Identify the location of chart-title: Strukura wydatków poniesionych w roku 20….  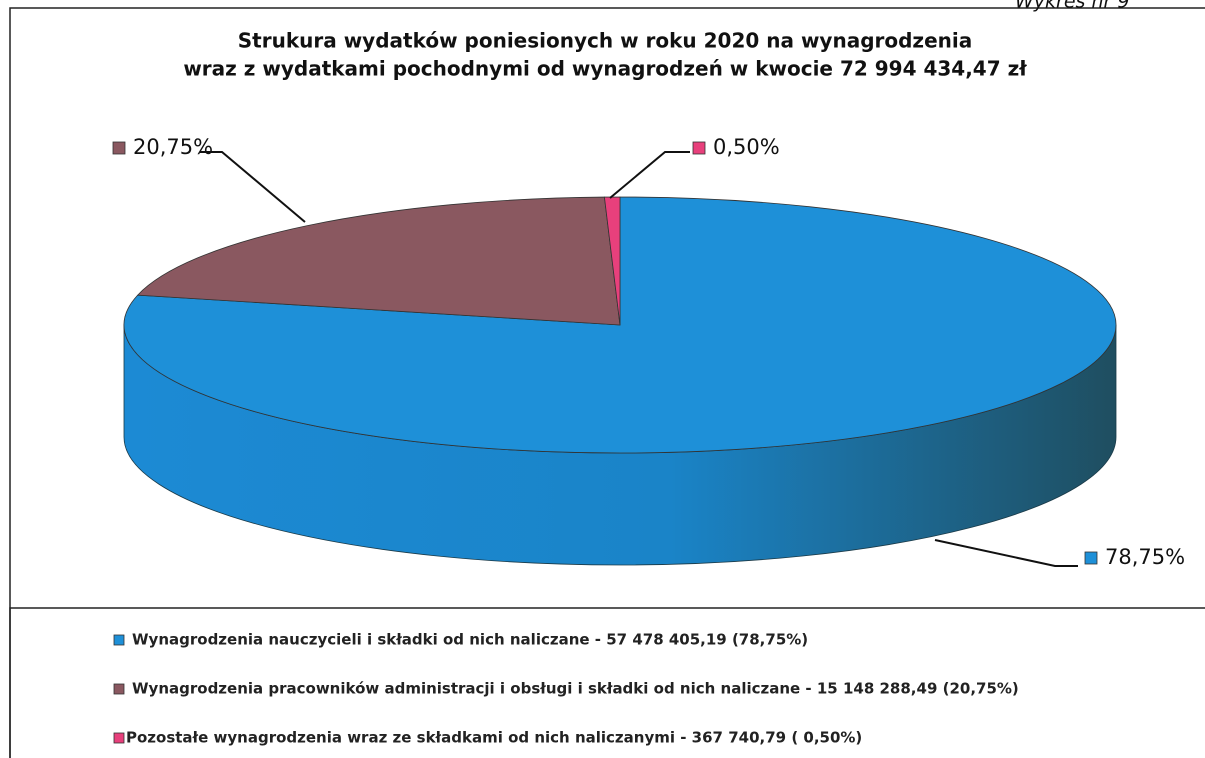
(605, 41).